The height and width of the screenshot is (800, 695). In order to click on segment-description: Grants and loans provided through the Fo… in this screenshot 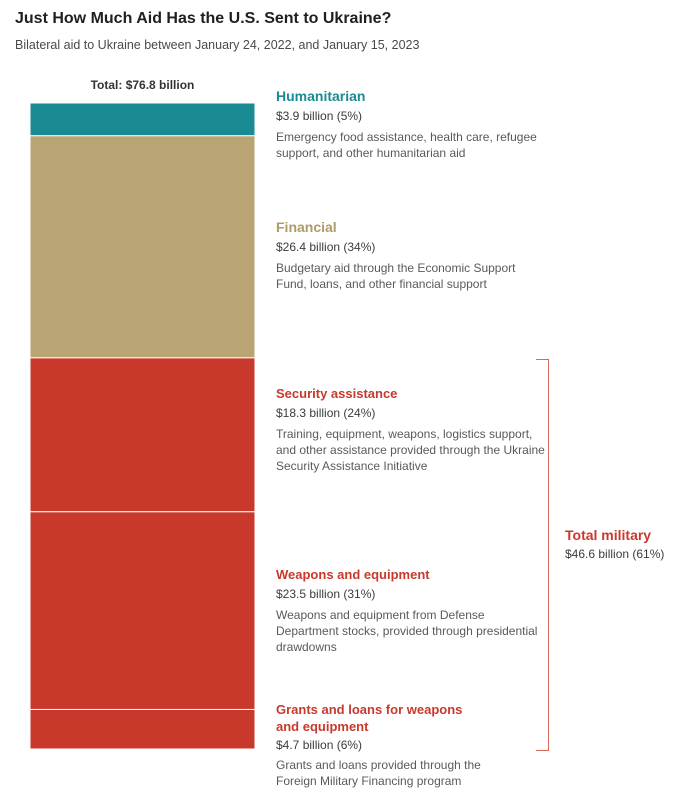, I will do `click(378, 773)`.